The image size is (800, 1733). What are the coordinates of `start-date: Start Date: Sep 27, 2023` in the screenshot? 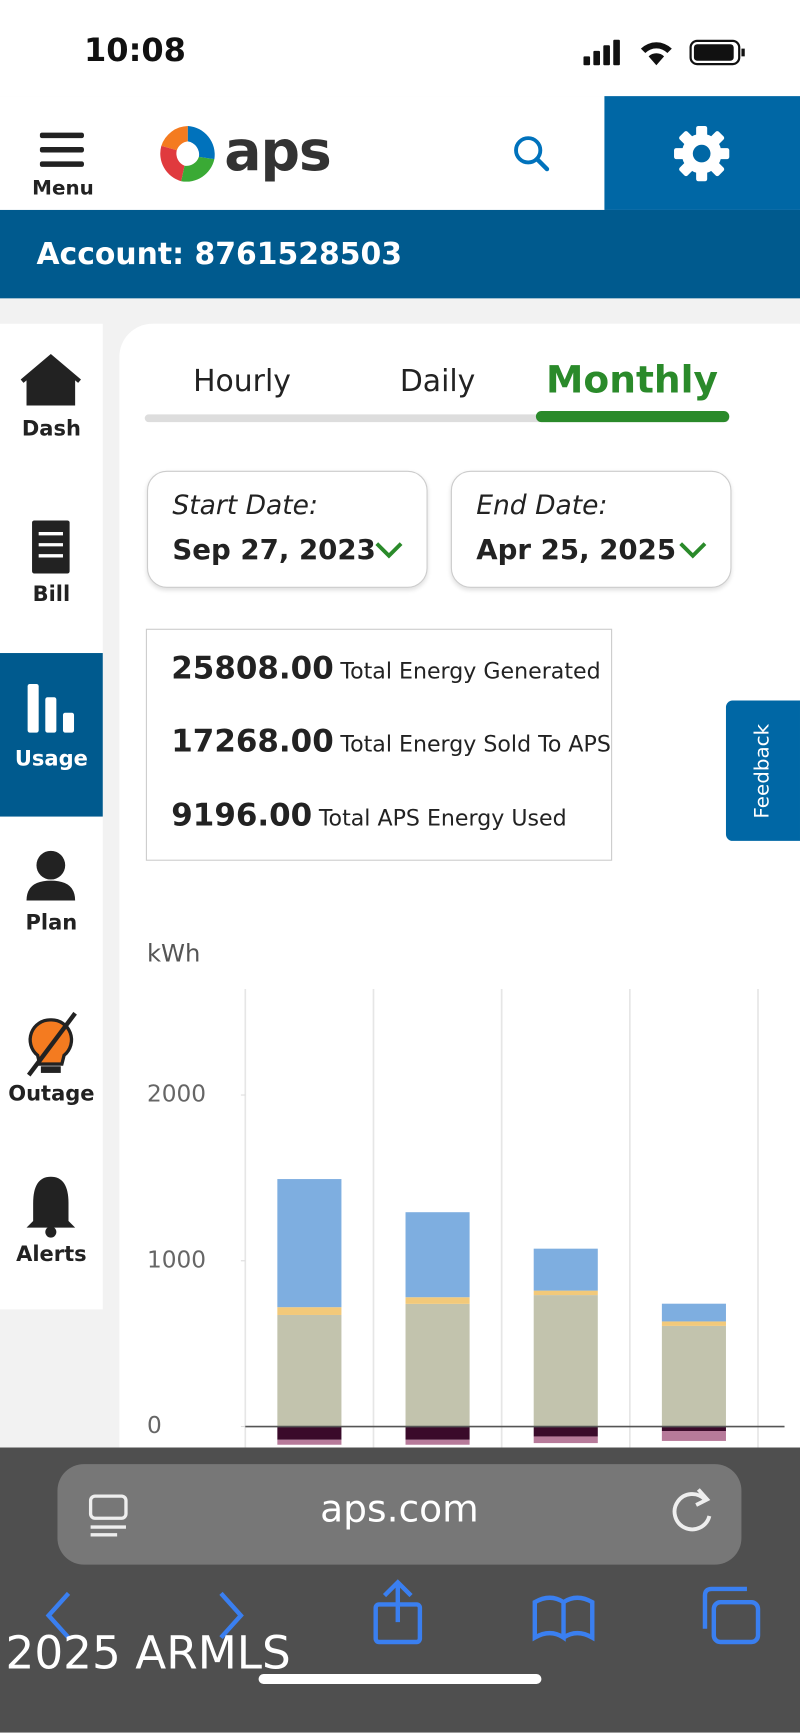 It's located at (287, 529).